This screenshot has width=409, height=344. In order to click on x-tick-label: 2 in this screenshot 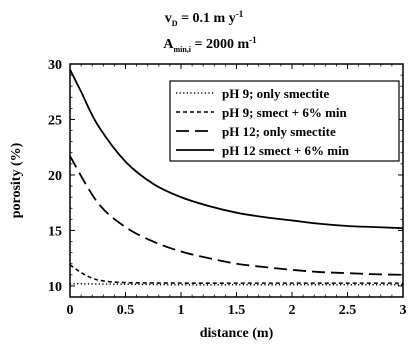, I will do `click(292, 310)`.